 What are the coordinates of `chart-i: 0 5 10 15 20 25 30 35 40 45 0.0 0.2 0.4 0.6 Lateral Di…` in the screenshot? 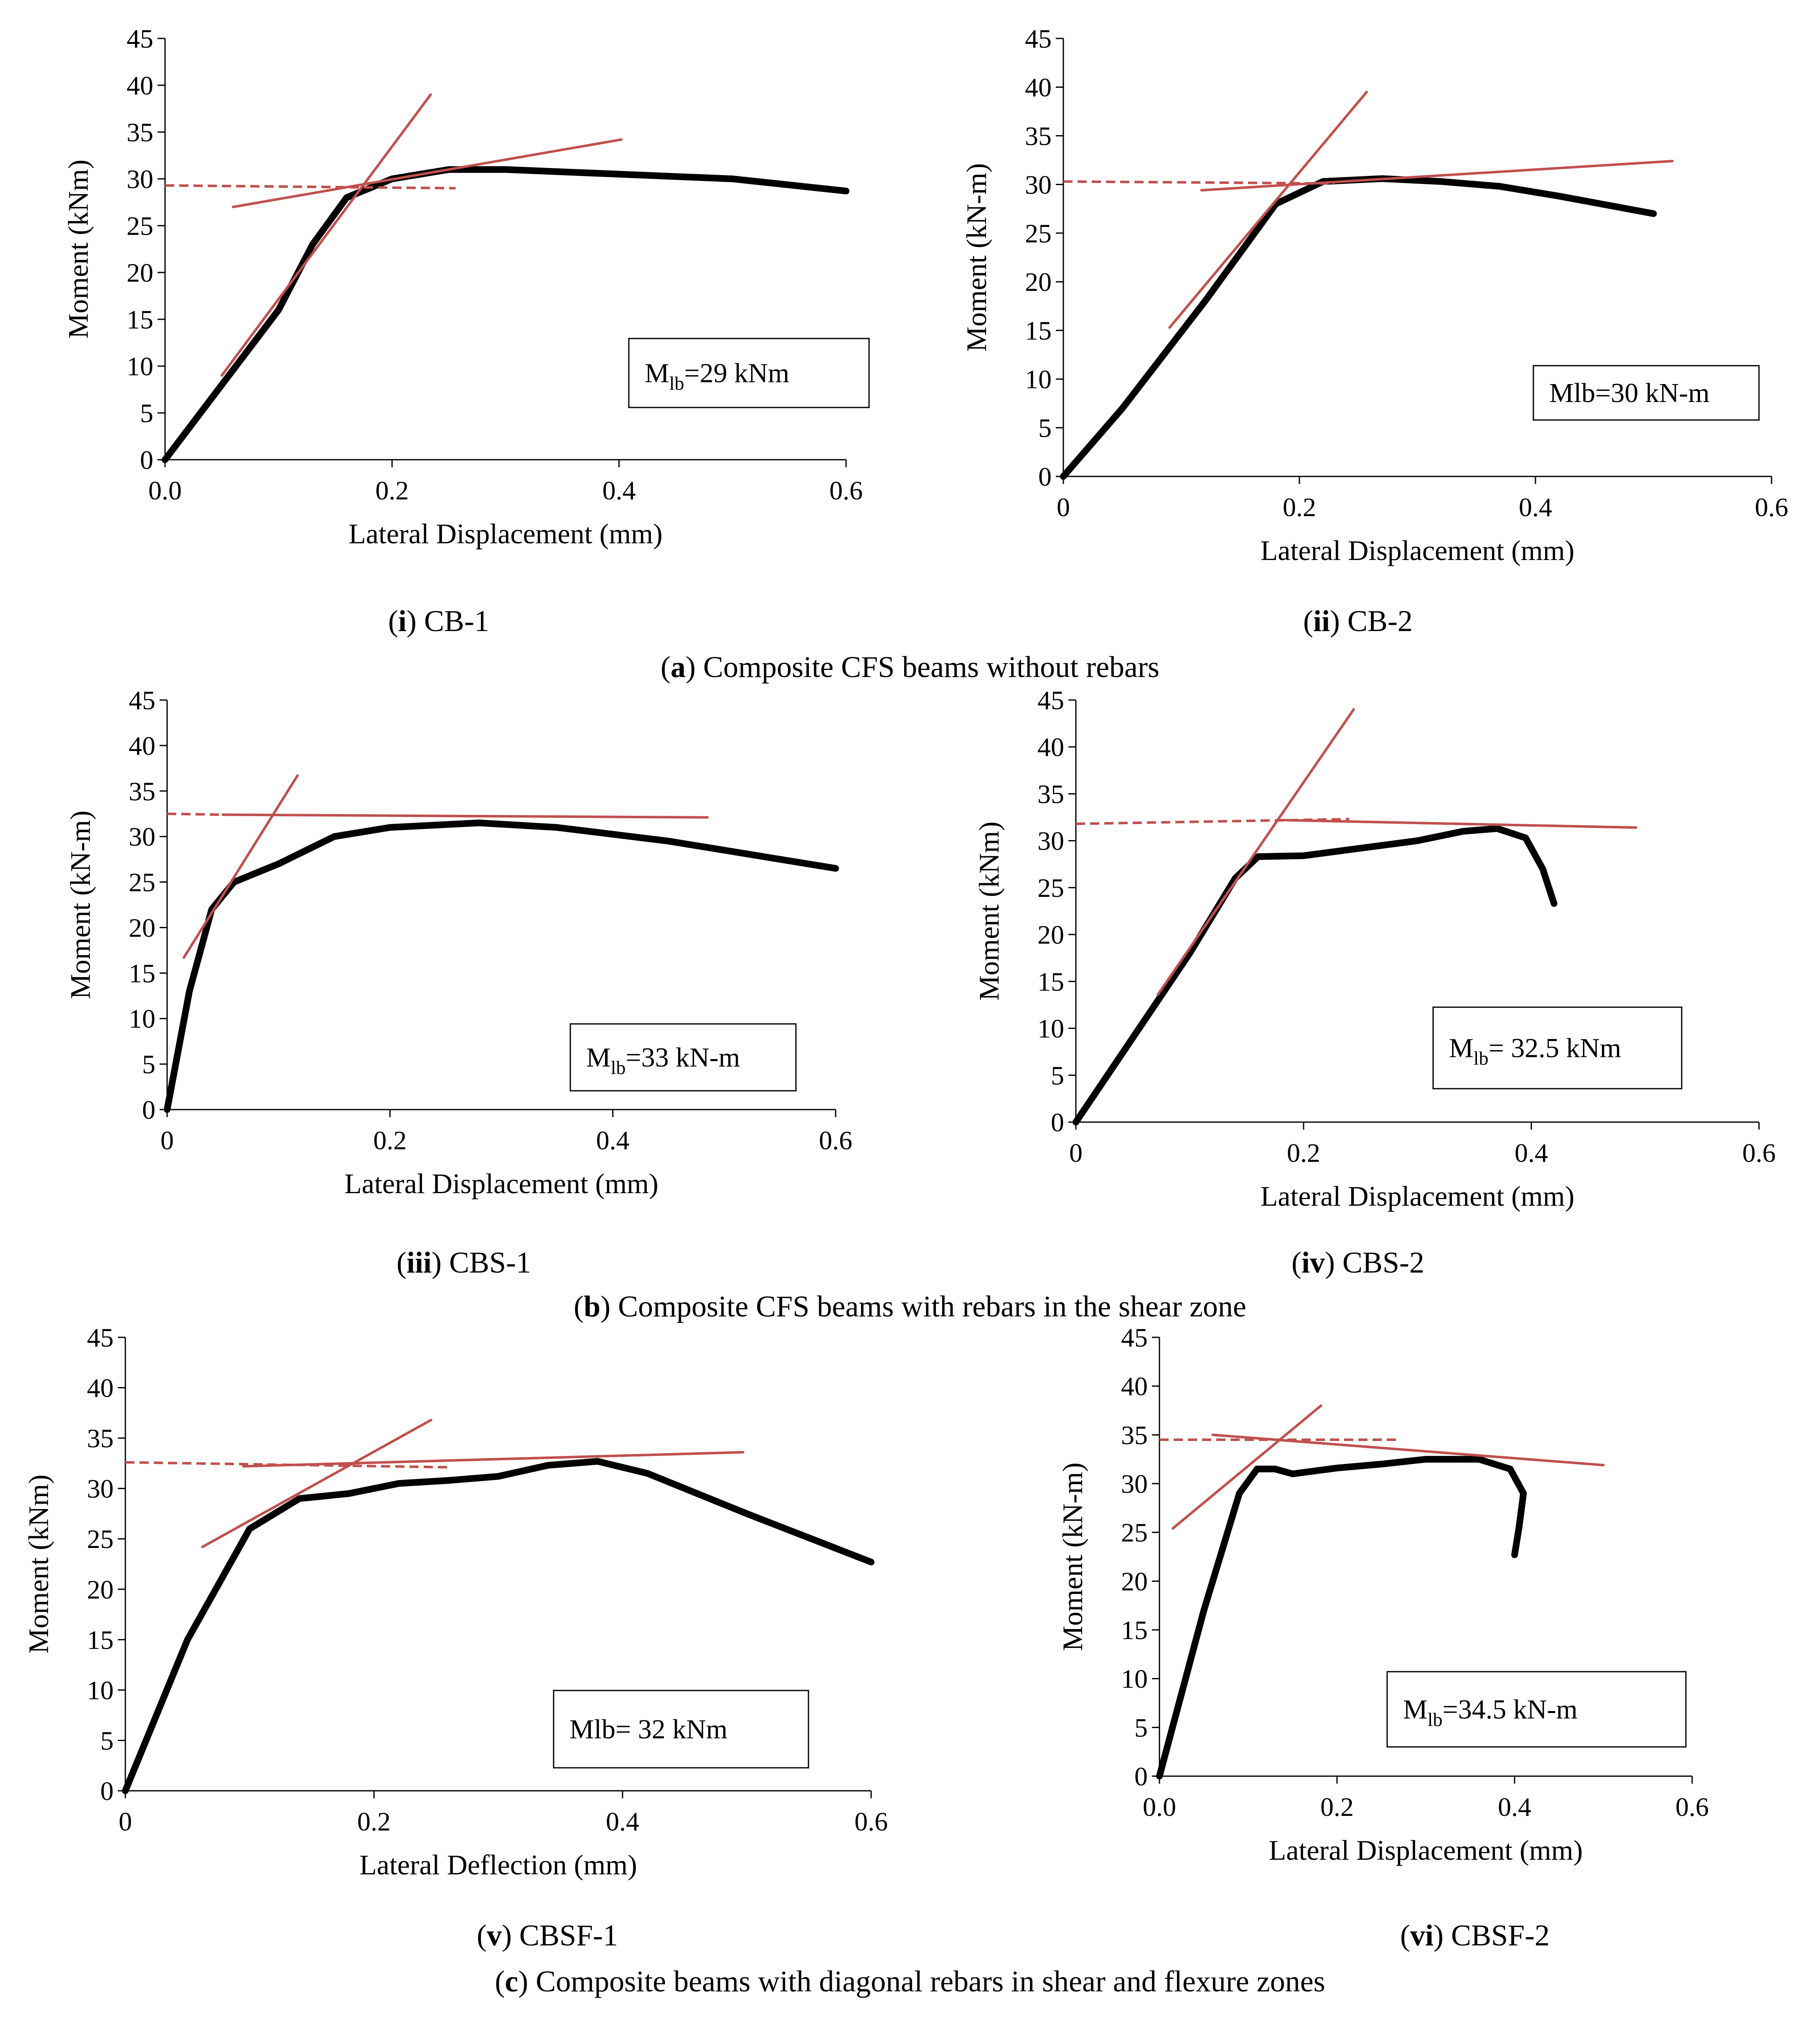 It's located at (466, 287).